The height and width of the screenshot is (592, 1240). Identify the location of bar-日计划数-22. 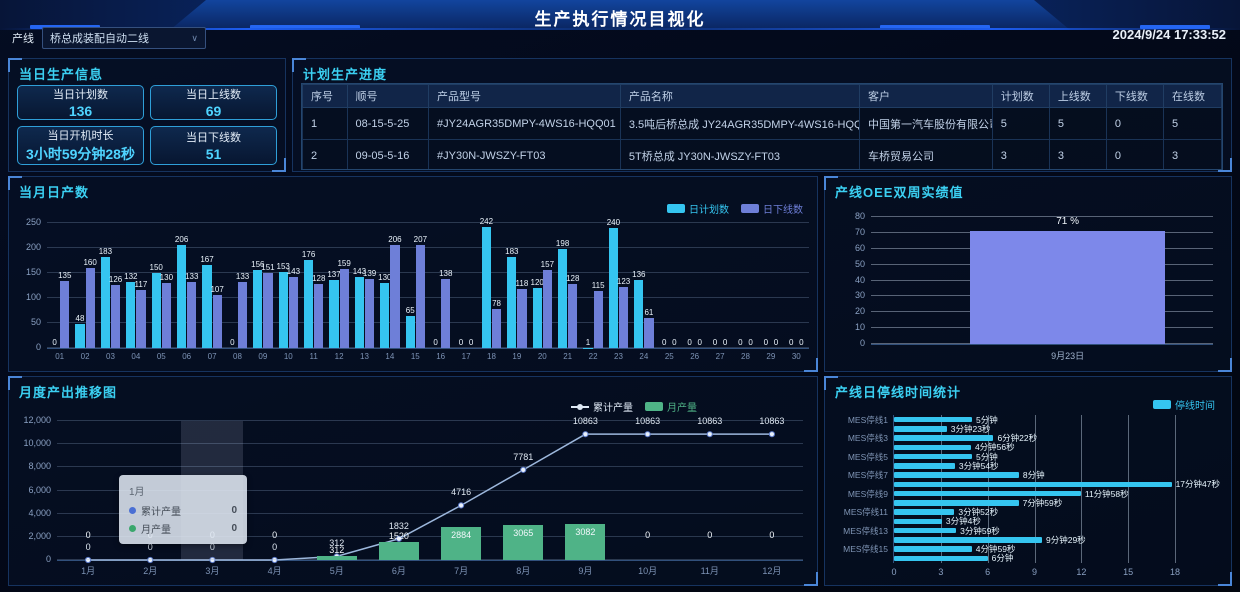
(588, 347).